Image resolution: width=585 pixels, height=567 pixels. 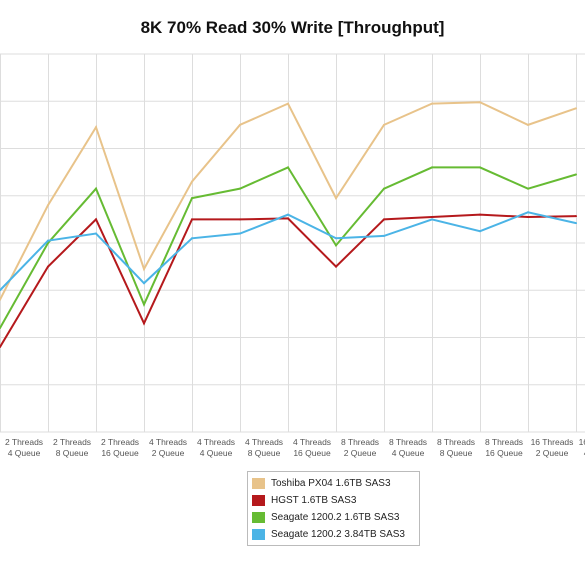 I want to click on legend-item: Seagate 1200.2 1.6TB SAS3, so click(x=333, y=517).